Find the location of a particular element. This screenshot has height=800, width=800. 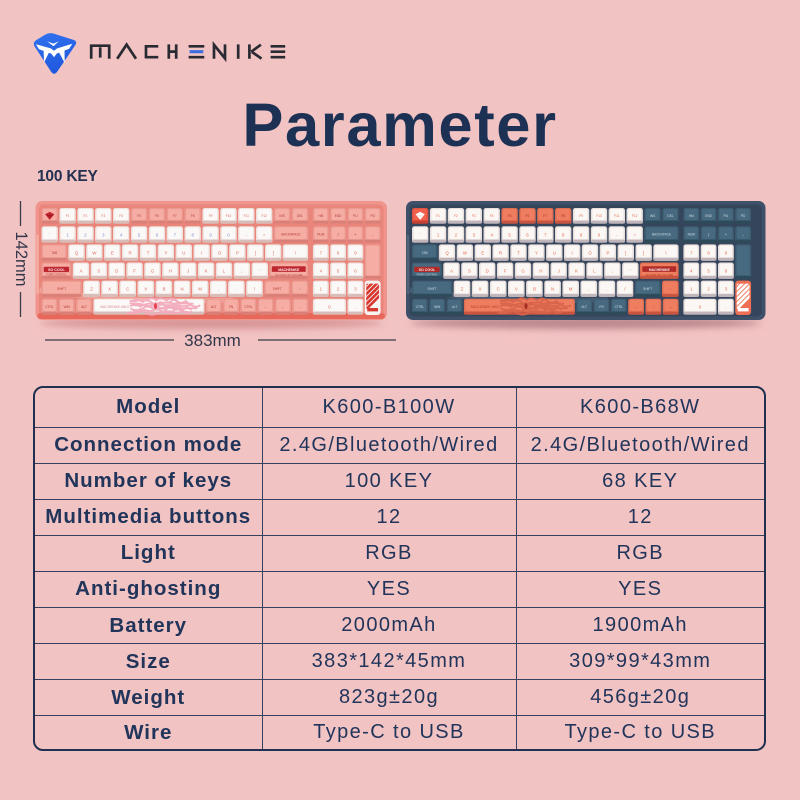

svg-text: PURE CONTROL is located at coordinates (56, 275).